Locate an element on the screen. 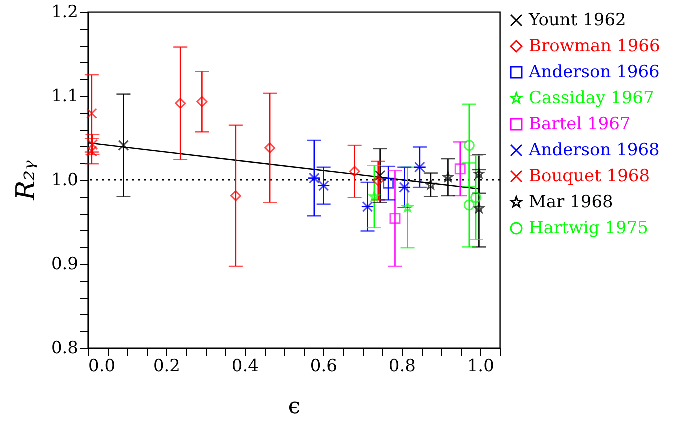 The width and height of the screenshot is (695, 425). y-tick-label: 0.8 is located at coordinates (64, 348).